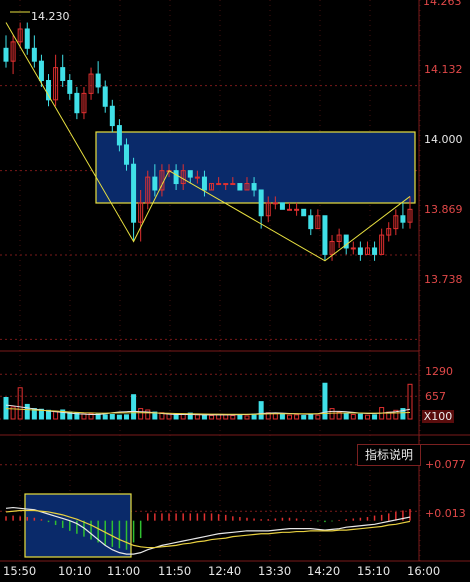  What do you see at coordinates (439, 371) in the screenshot?
I see `volume-tick-1290: 1290` at bounding box center [439, 371].